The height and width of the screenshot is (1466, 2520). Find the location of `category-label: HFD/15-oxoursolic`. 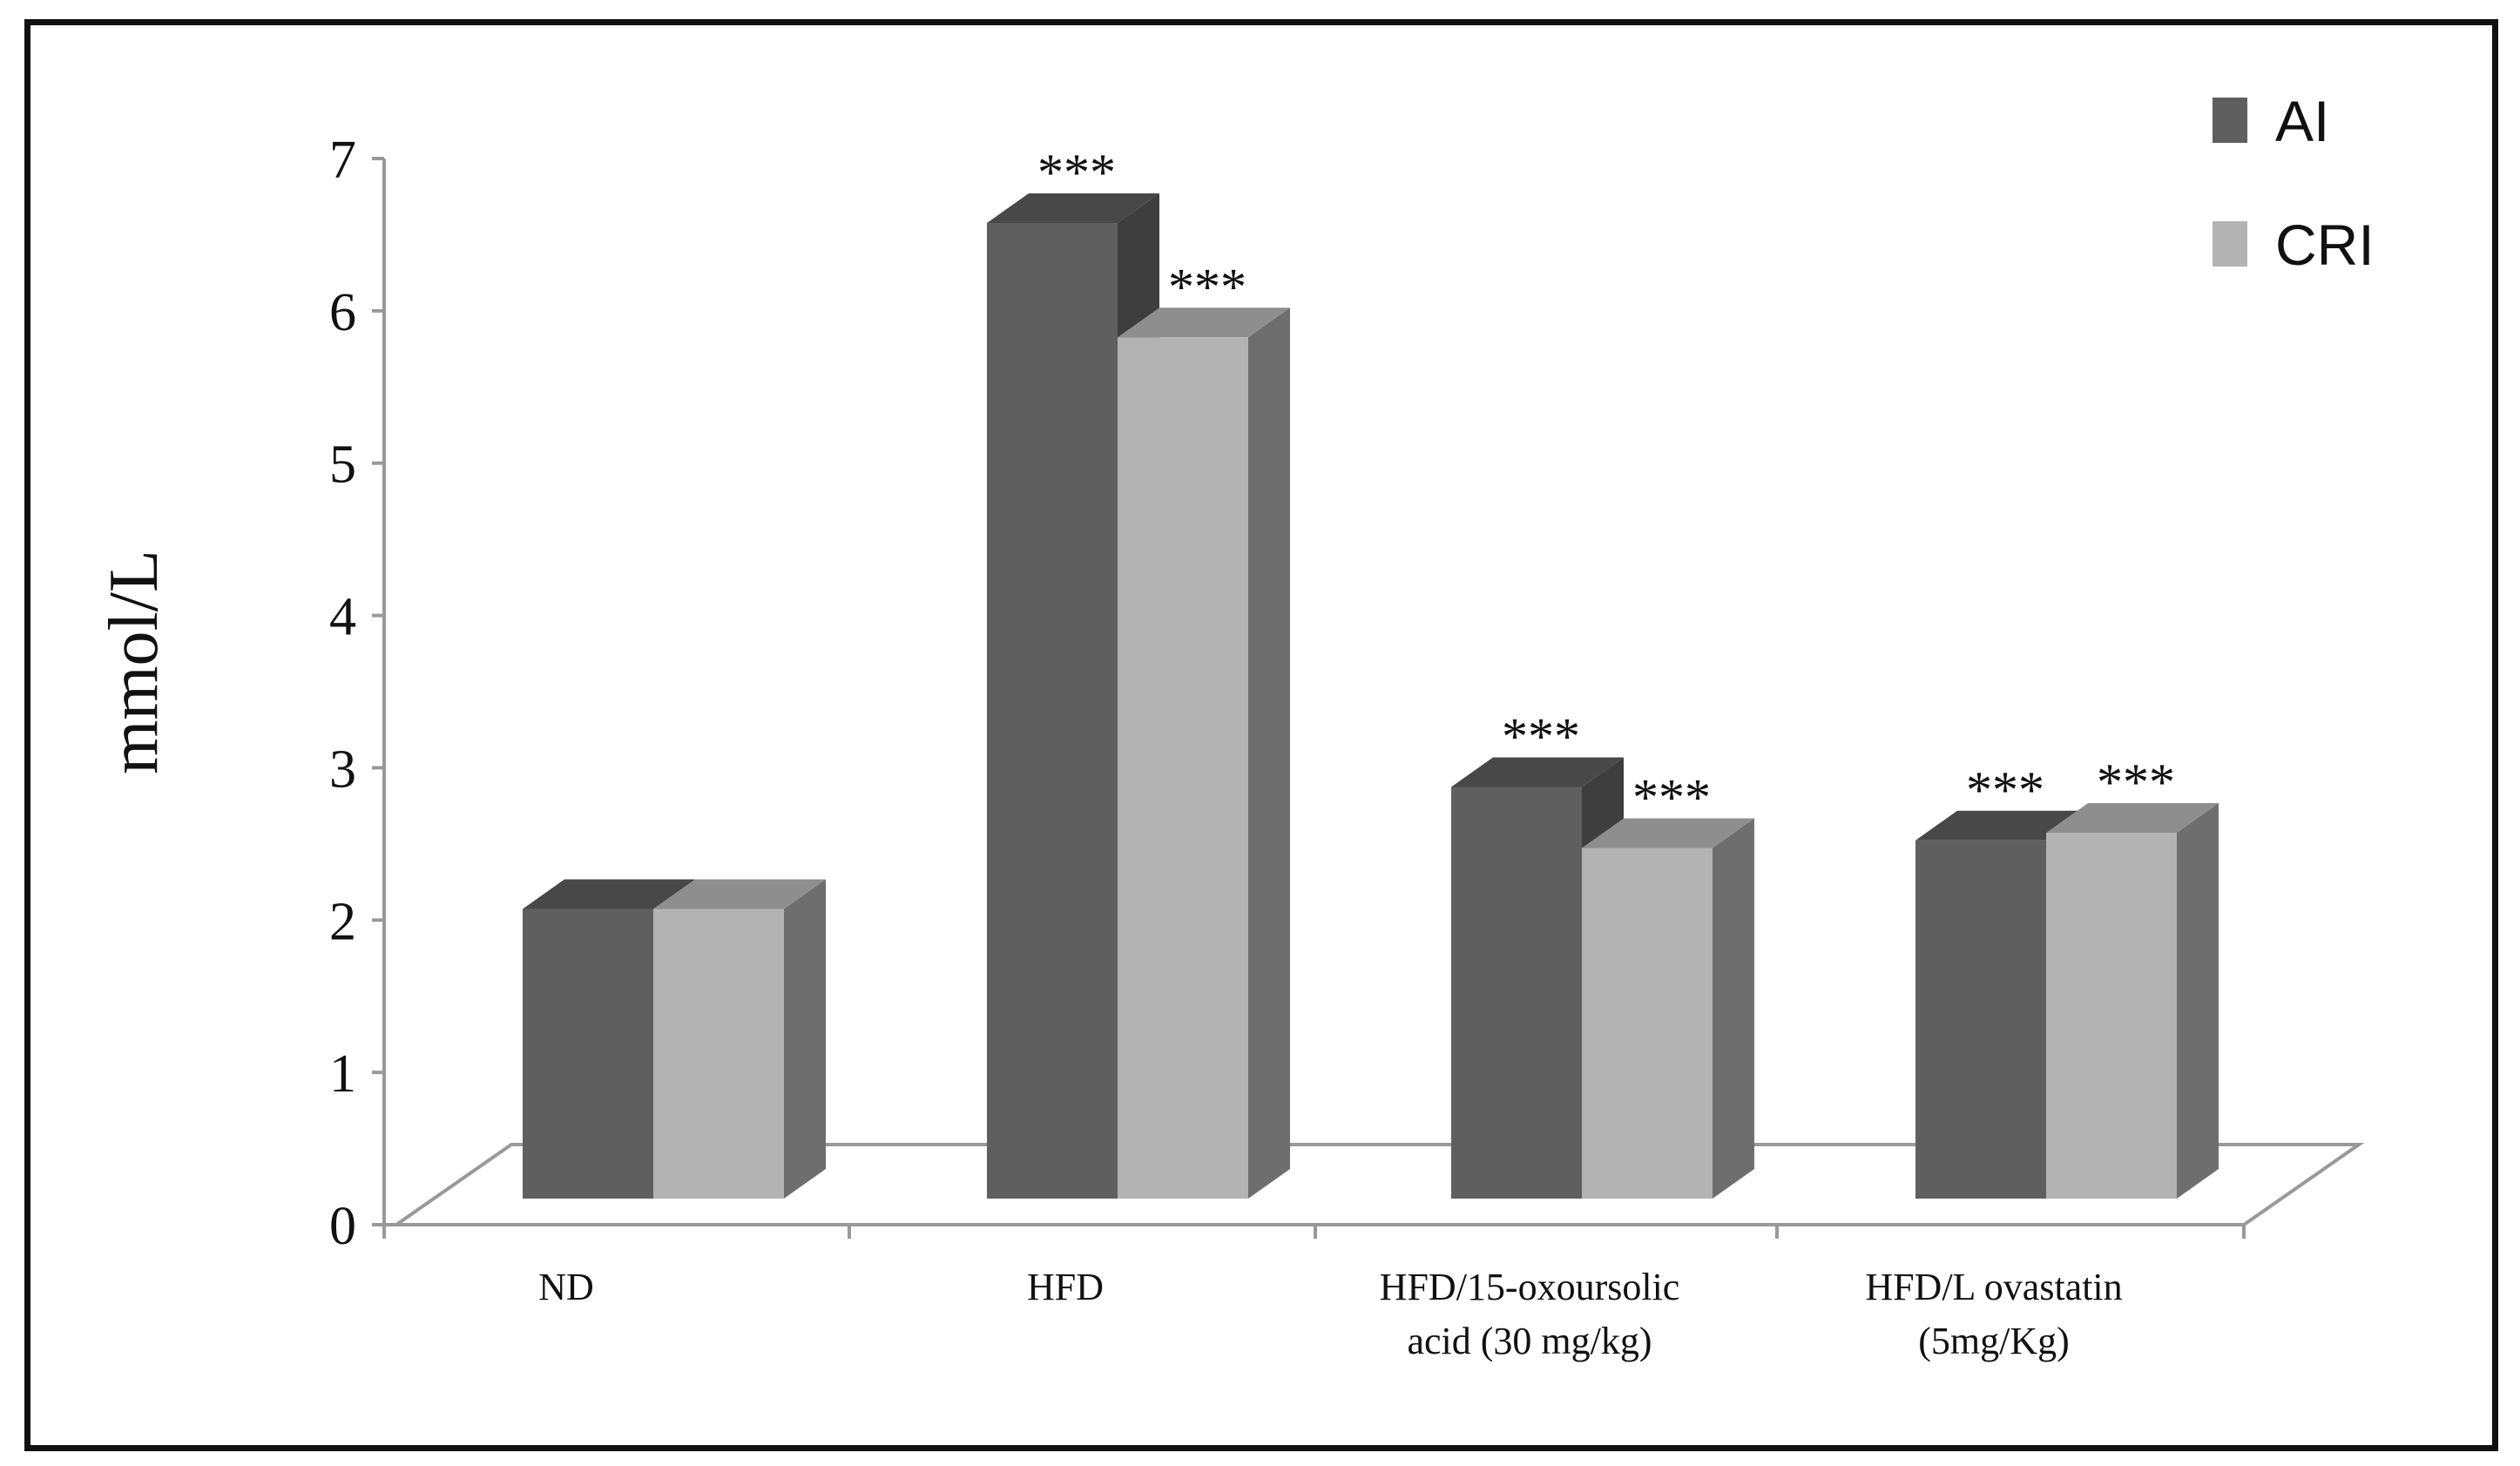

category-label: HFD/15-oxoursolic is located at coordinates (1530, 1287).